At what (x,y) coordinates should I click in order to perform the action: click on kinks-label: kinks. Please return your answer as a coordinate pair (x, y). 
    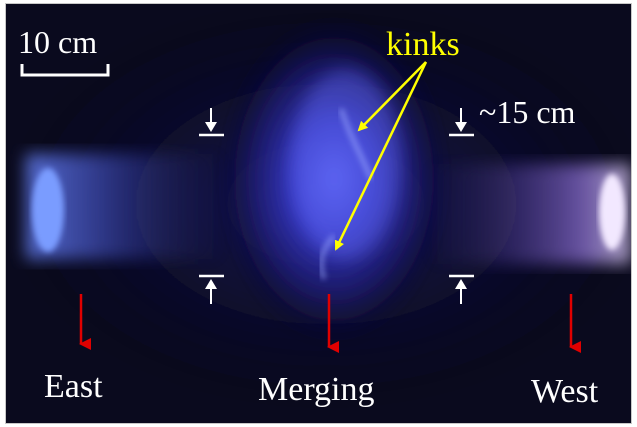
    Looking at the image, I should click on (423, 44).